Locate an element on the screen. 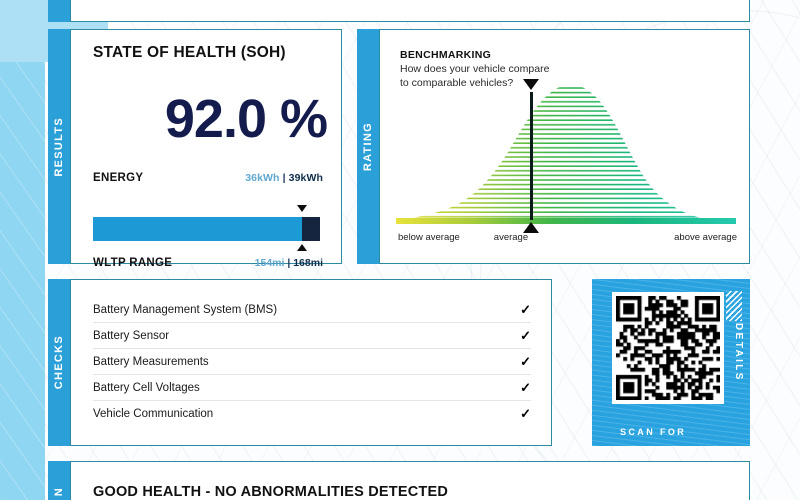 The width and height of the screenshot is (800, 500). energy-current-value: 36kWh is located at coordinates (262, 178).